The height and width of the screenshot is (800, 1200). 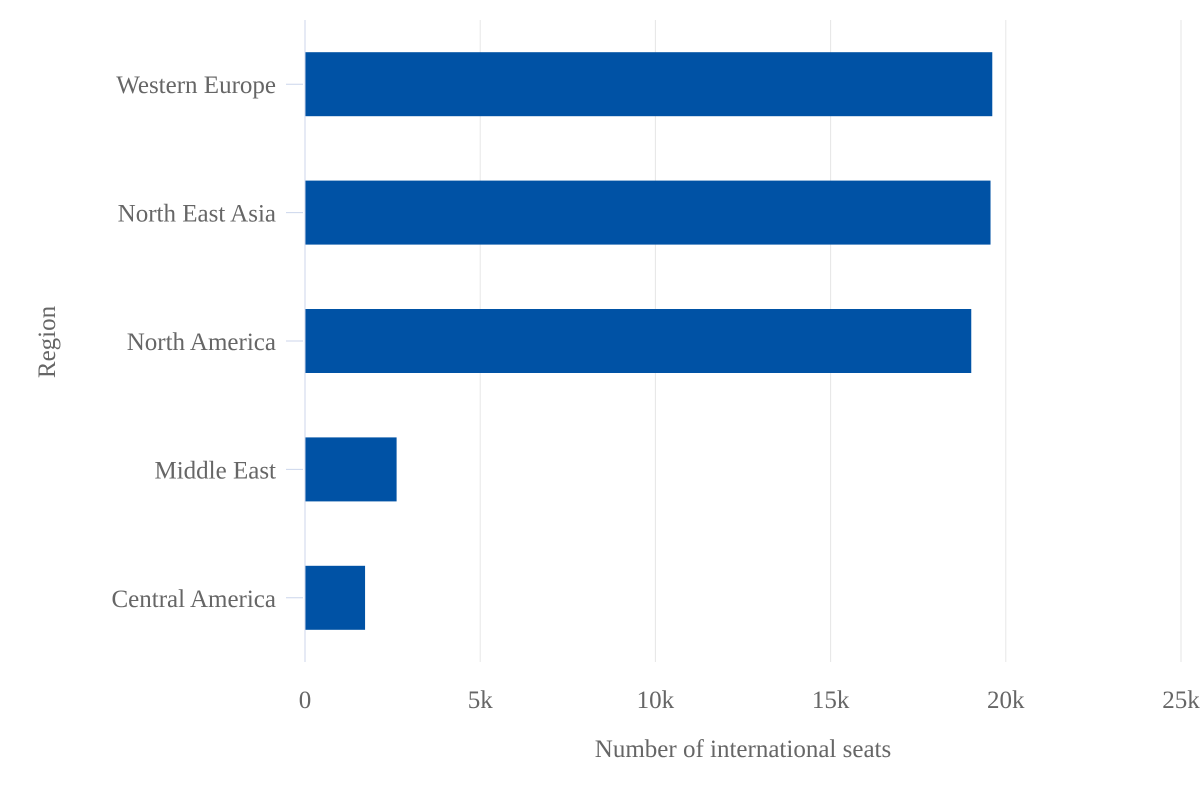 What do you see at coordinates (193, 599) in the screenshot?
I see `y-tick-label: Central America` at bounding box center [193, 599].